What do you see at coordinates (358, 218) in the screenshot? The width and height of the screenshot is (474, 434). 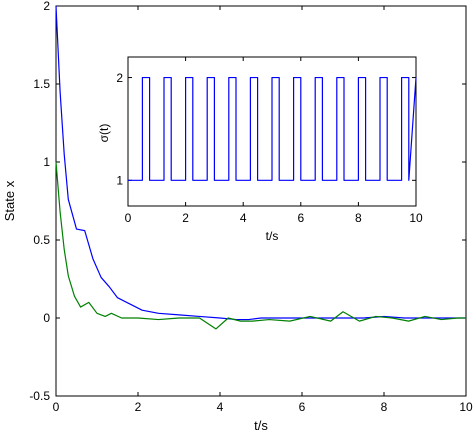 I see `inset-x-tick-label: 8` at bounding box center [358, 218].